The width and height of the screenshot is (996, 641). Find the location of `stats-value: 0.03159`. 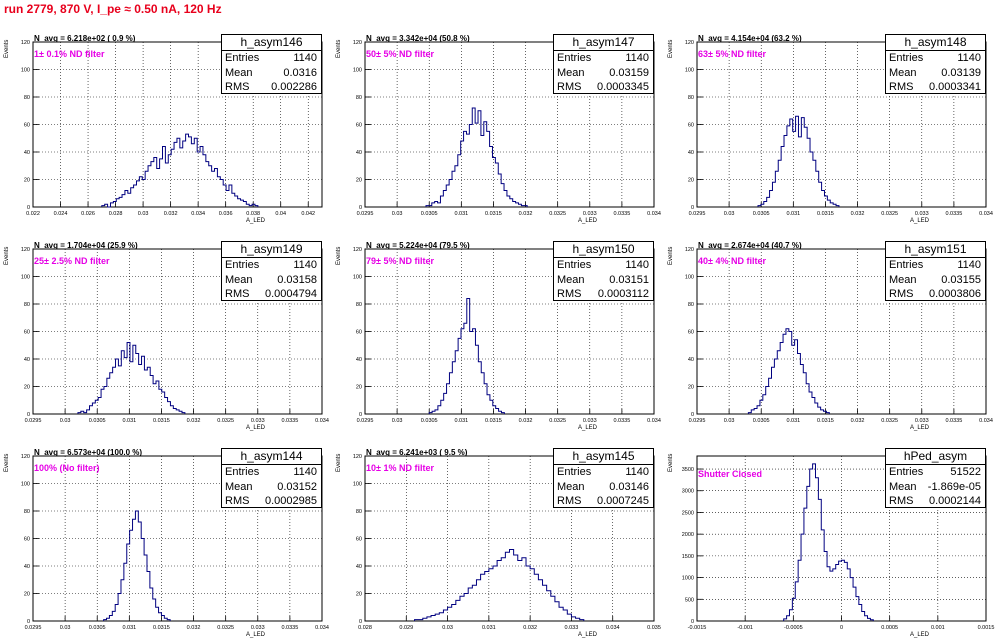

stats-value: 0.03159 is located at coordinates (629, 72).